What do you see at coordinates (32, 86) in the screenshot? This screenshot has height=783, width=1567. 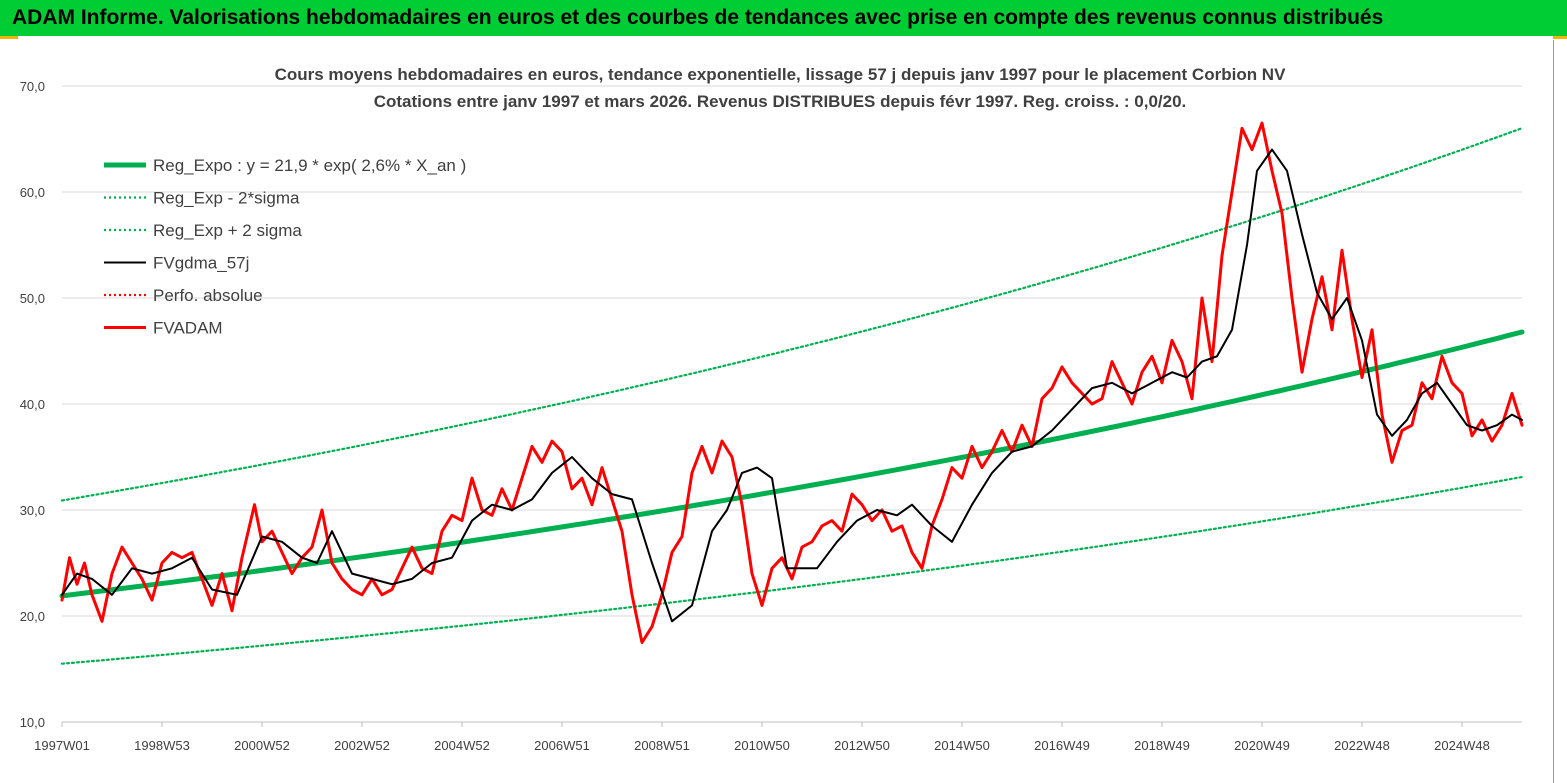 I see `y-tick-label: 70,0` at bounding box center [32, 86].